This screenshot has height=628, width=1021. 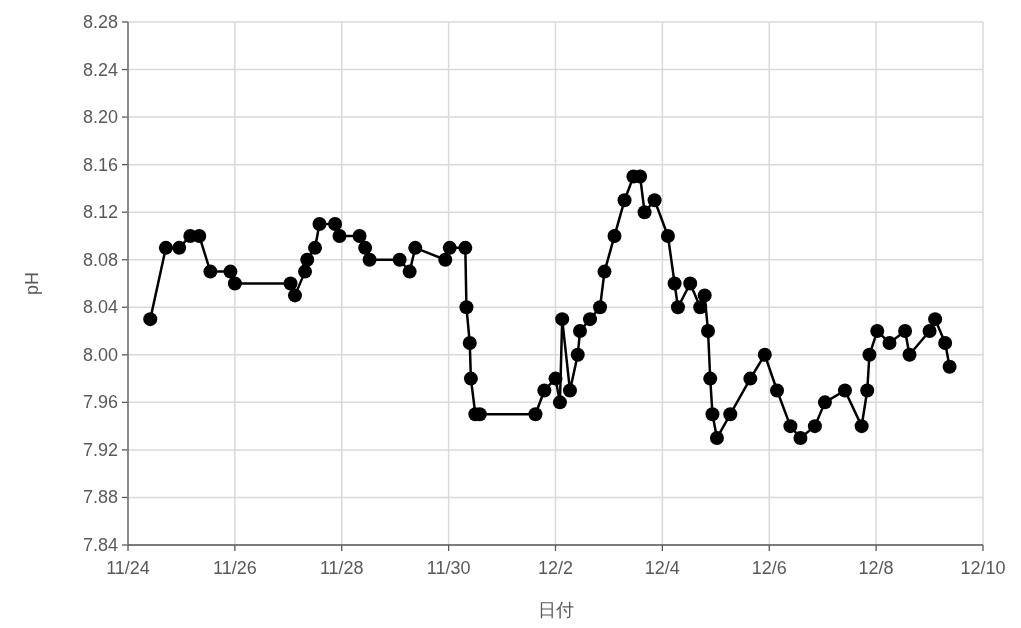 I want to click on x-axis-title: 日付, so click(x=555, y=610).